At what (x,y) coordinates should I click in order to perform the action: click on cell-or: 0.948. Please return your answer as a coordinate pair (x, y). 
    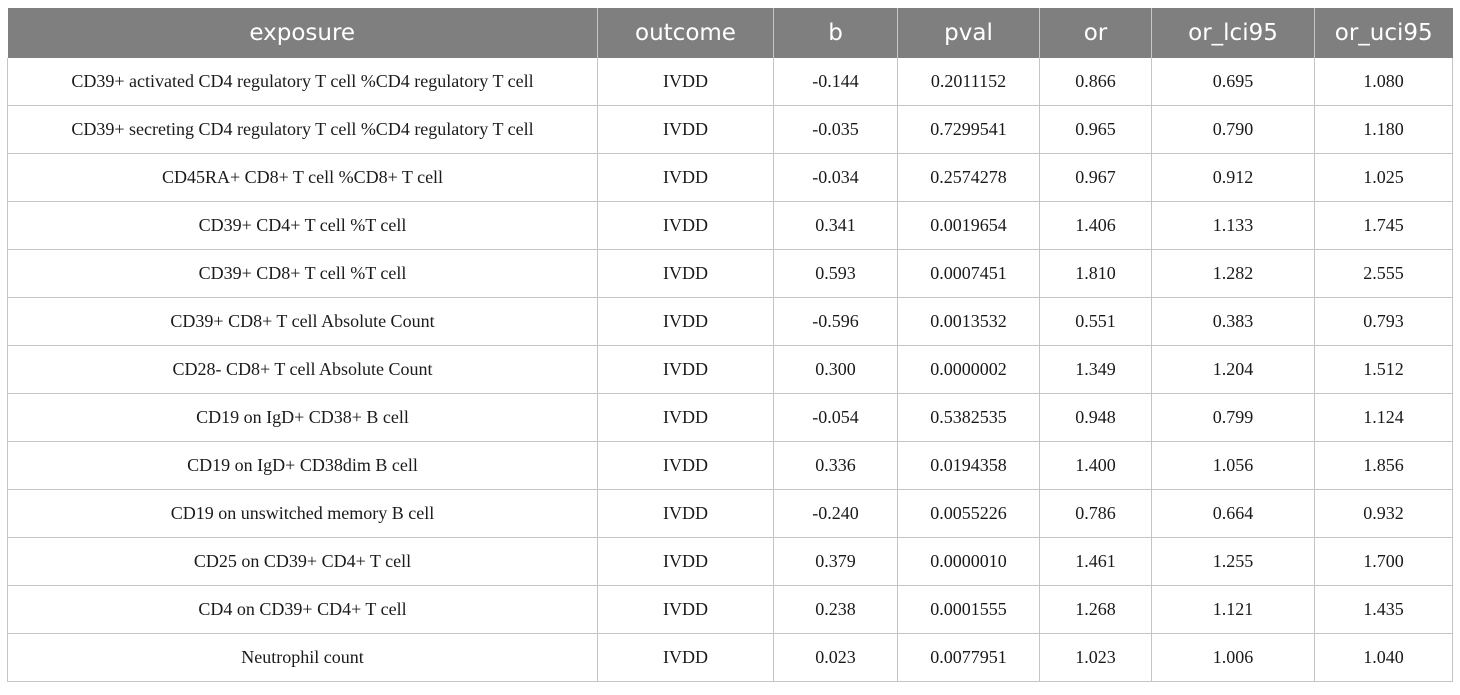
    Looking at the image, I should click on (1095, 417).